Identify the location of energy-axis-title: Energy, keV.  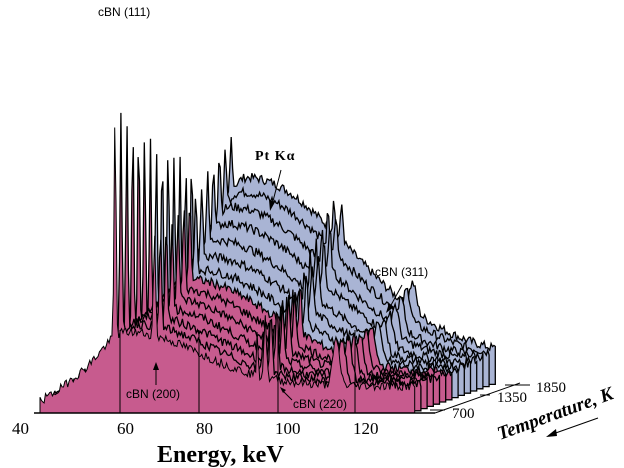
(220, 455).